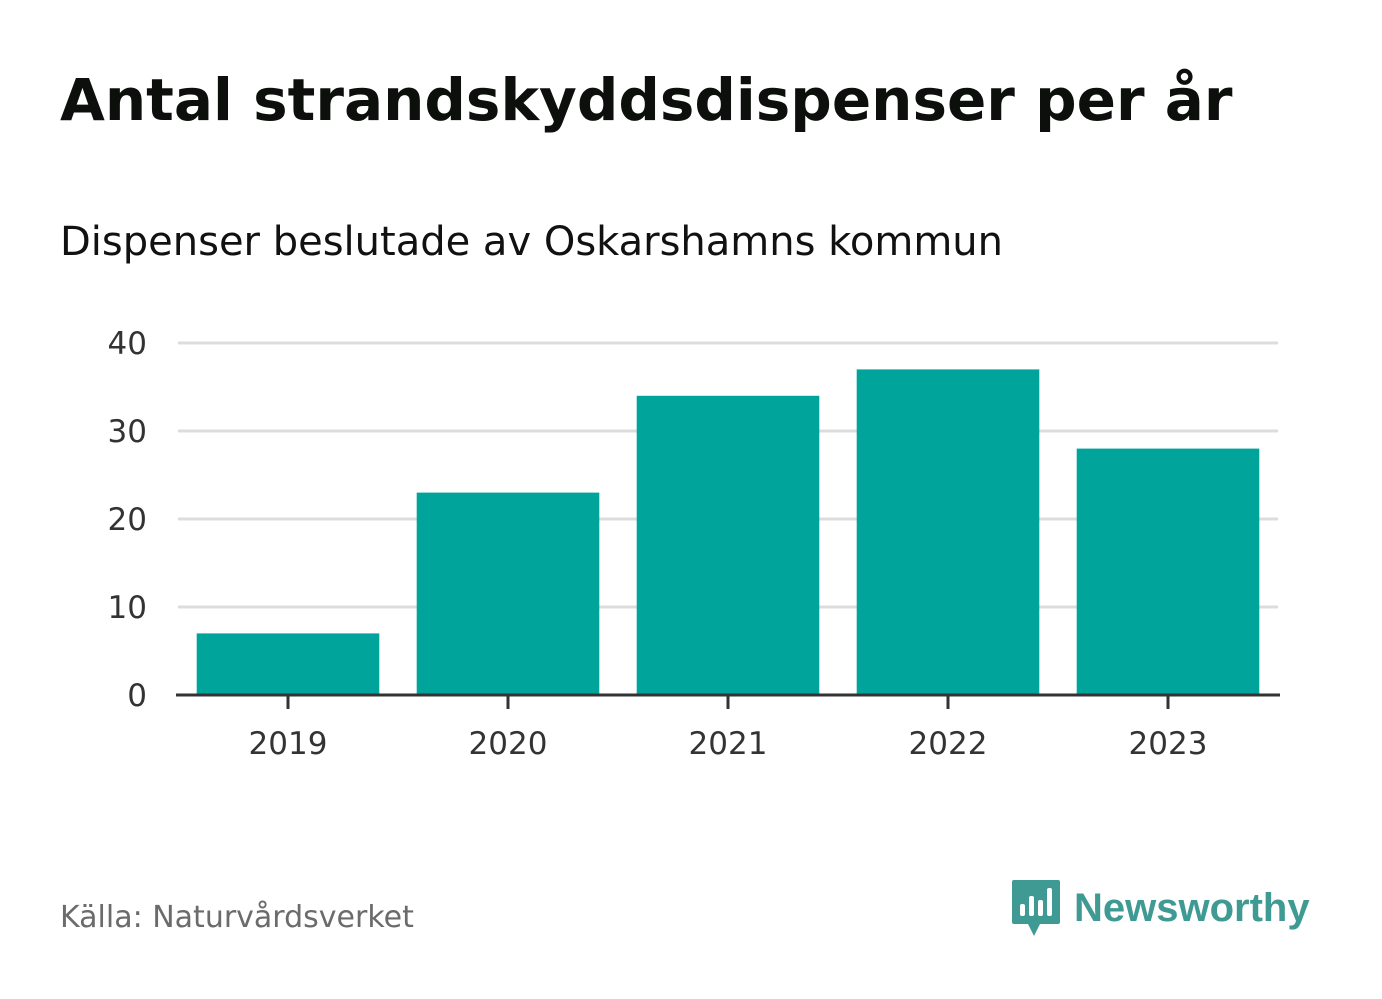  Describe the element at coordinates (1168, 571) in the screenshot. I see `bar-2023` at that location.